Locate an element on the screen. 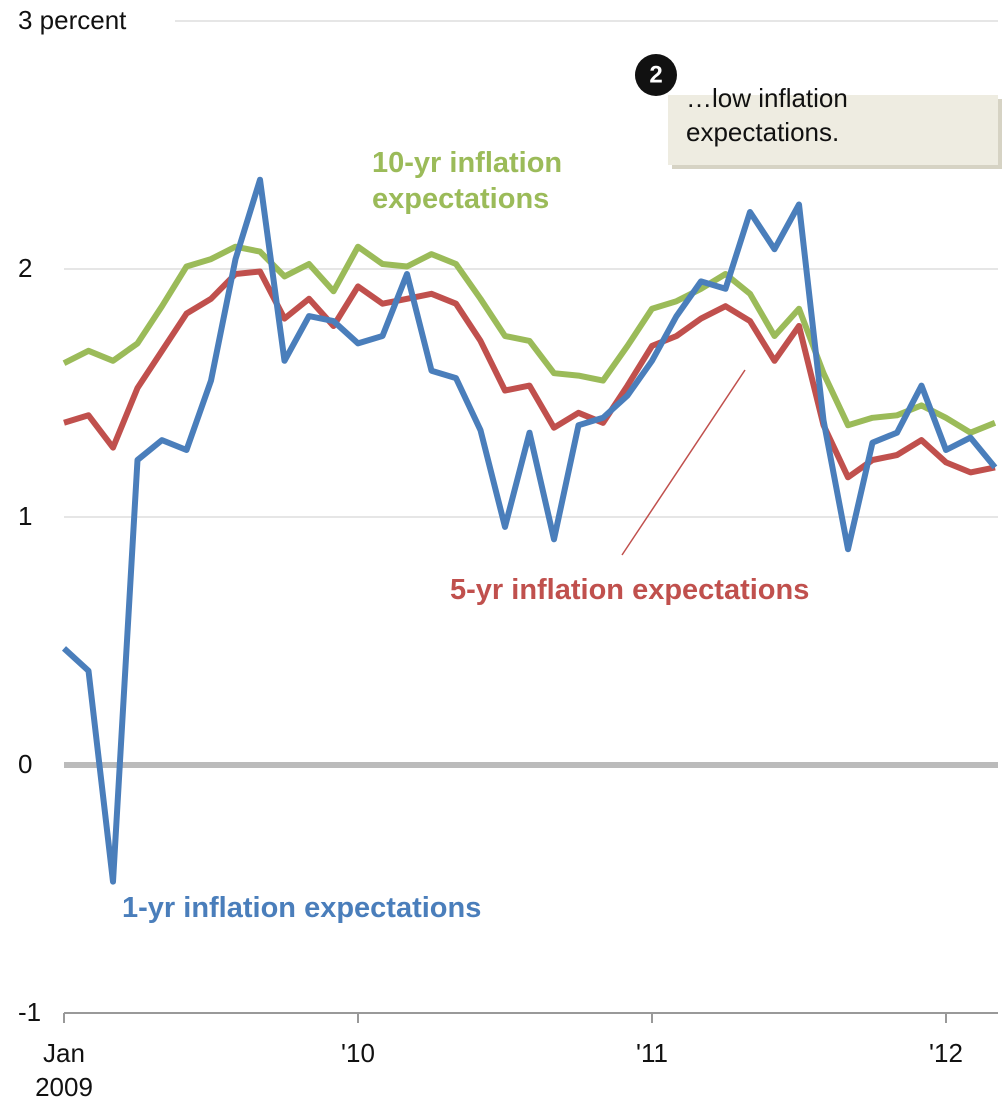 This screenshot has width=1004, height=1111. callout-text: …low inflation expectations. is located at coordinates (767, 115).